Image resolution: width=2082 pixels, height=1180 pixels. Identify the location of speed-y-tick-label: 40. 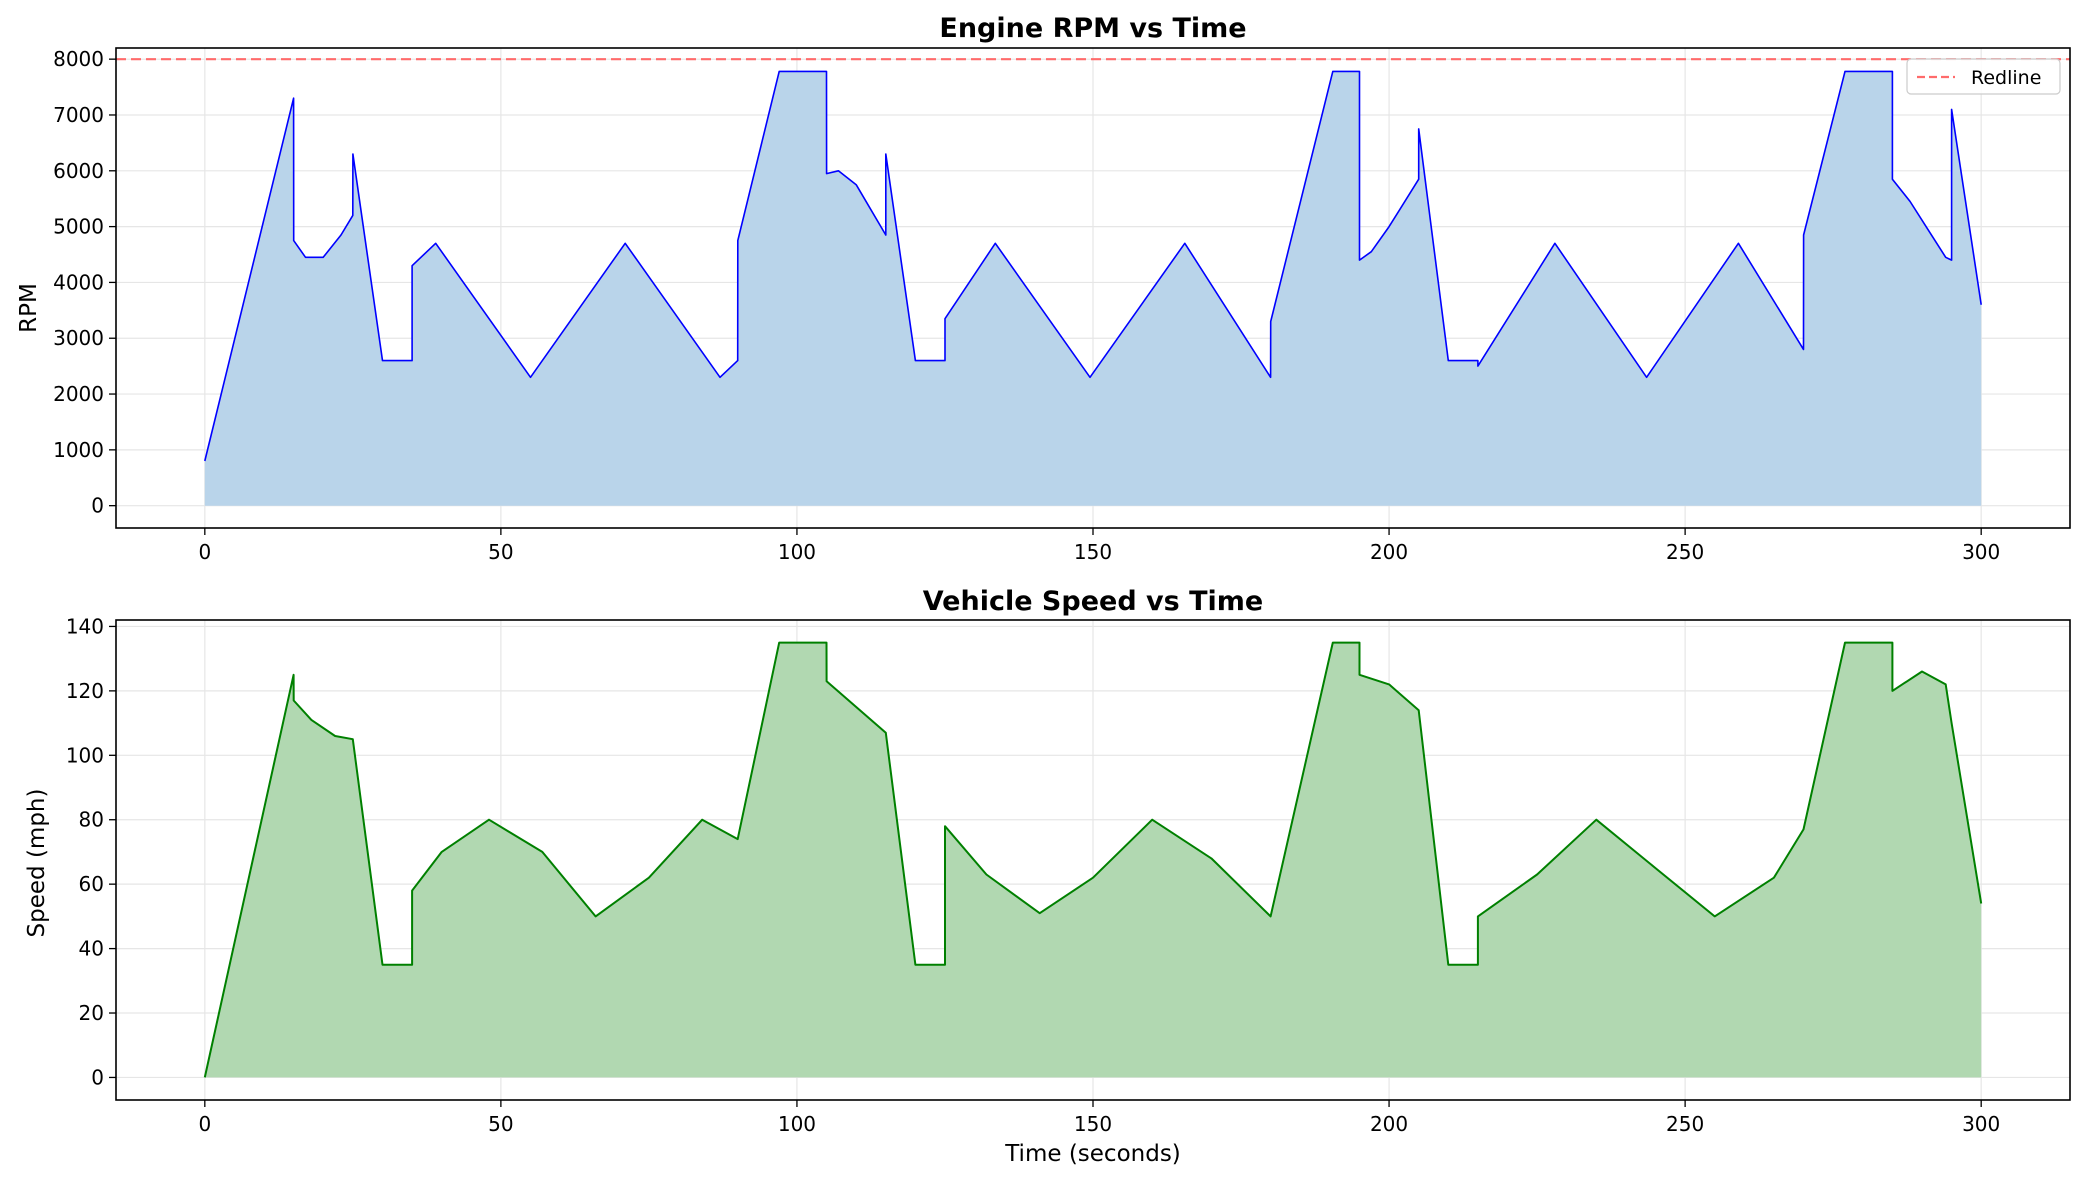
(91, 949).